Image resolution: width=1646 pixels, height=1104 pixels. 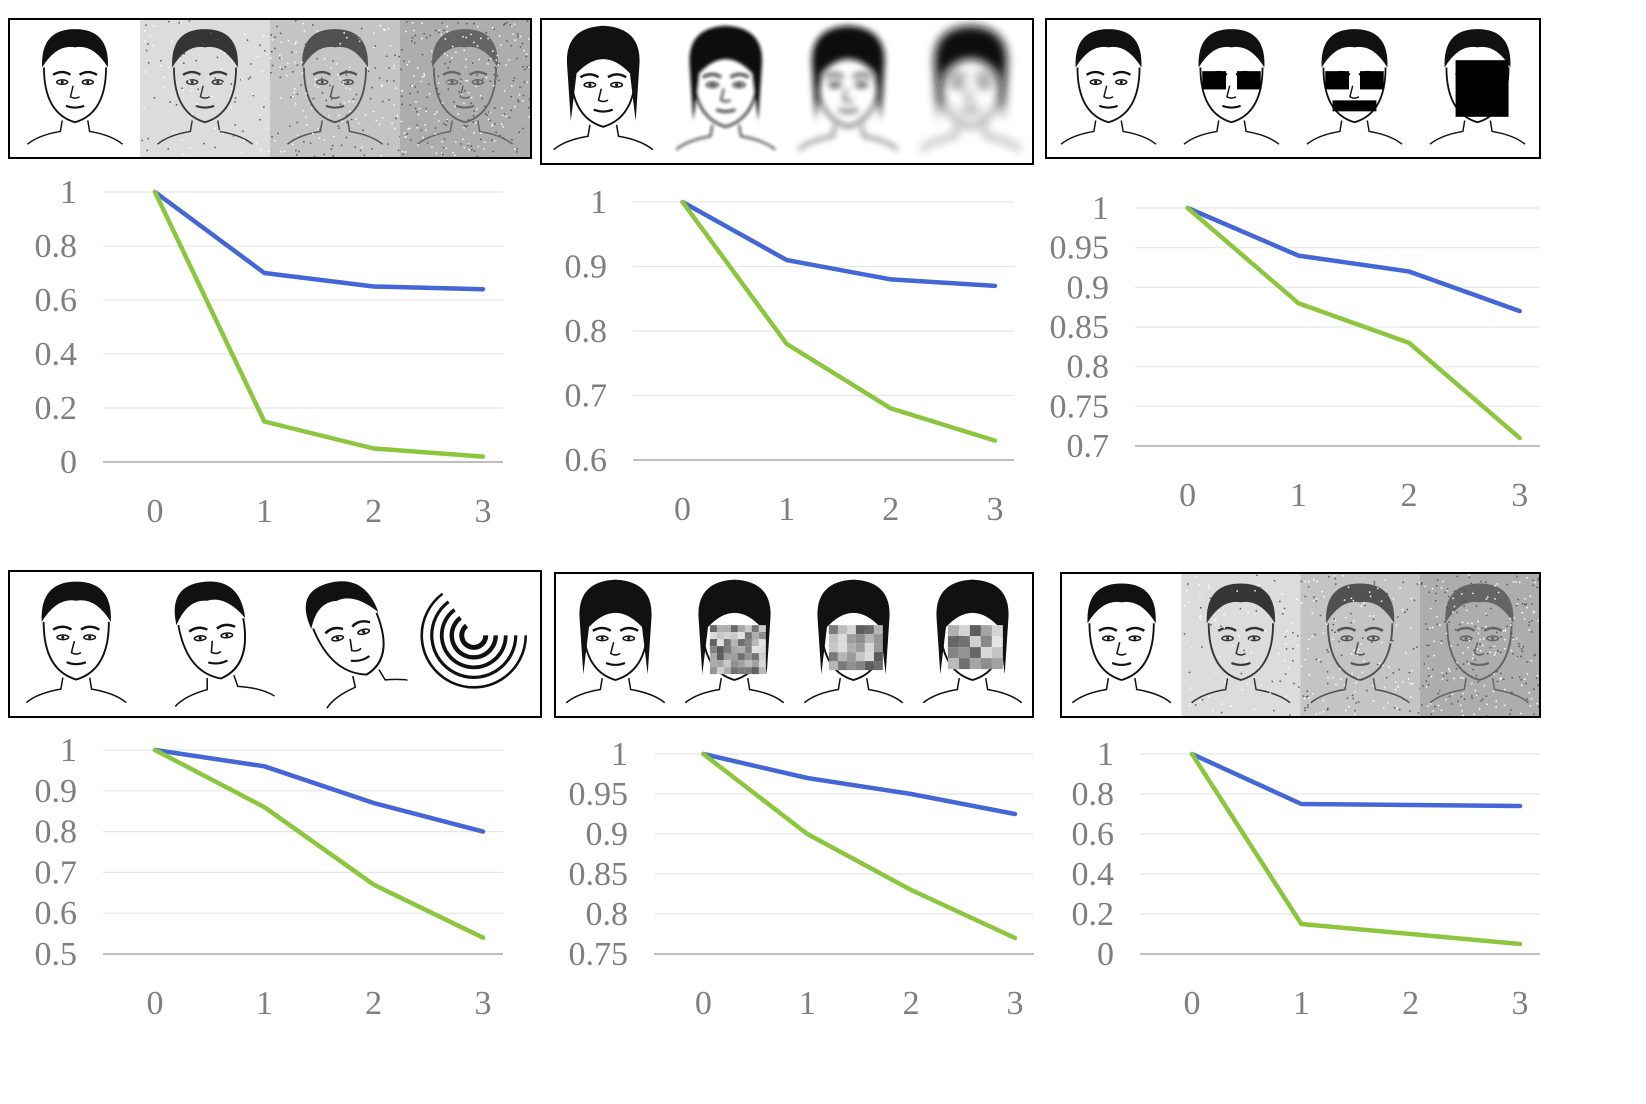 I want to click on sketch-face-warp-1-thumbnail, so click(x=209, y=644).